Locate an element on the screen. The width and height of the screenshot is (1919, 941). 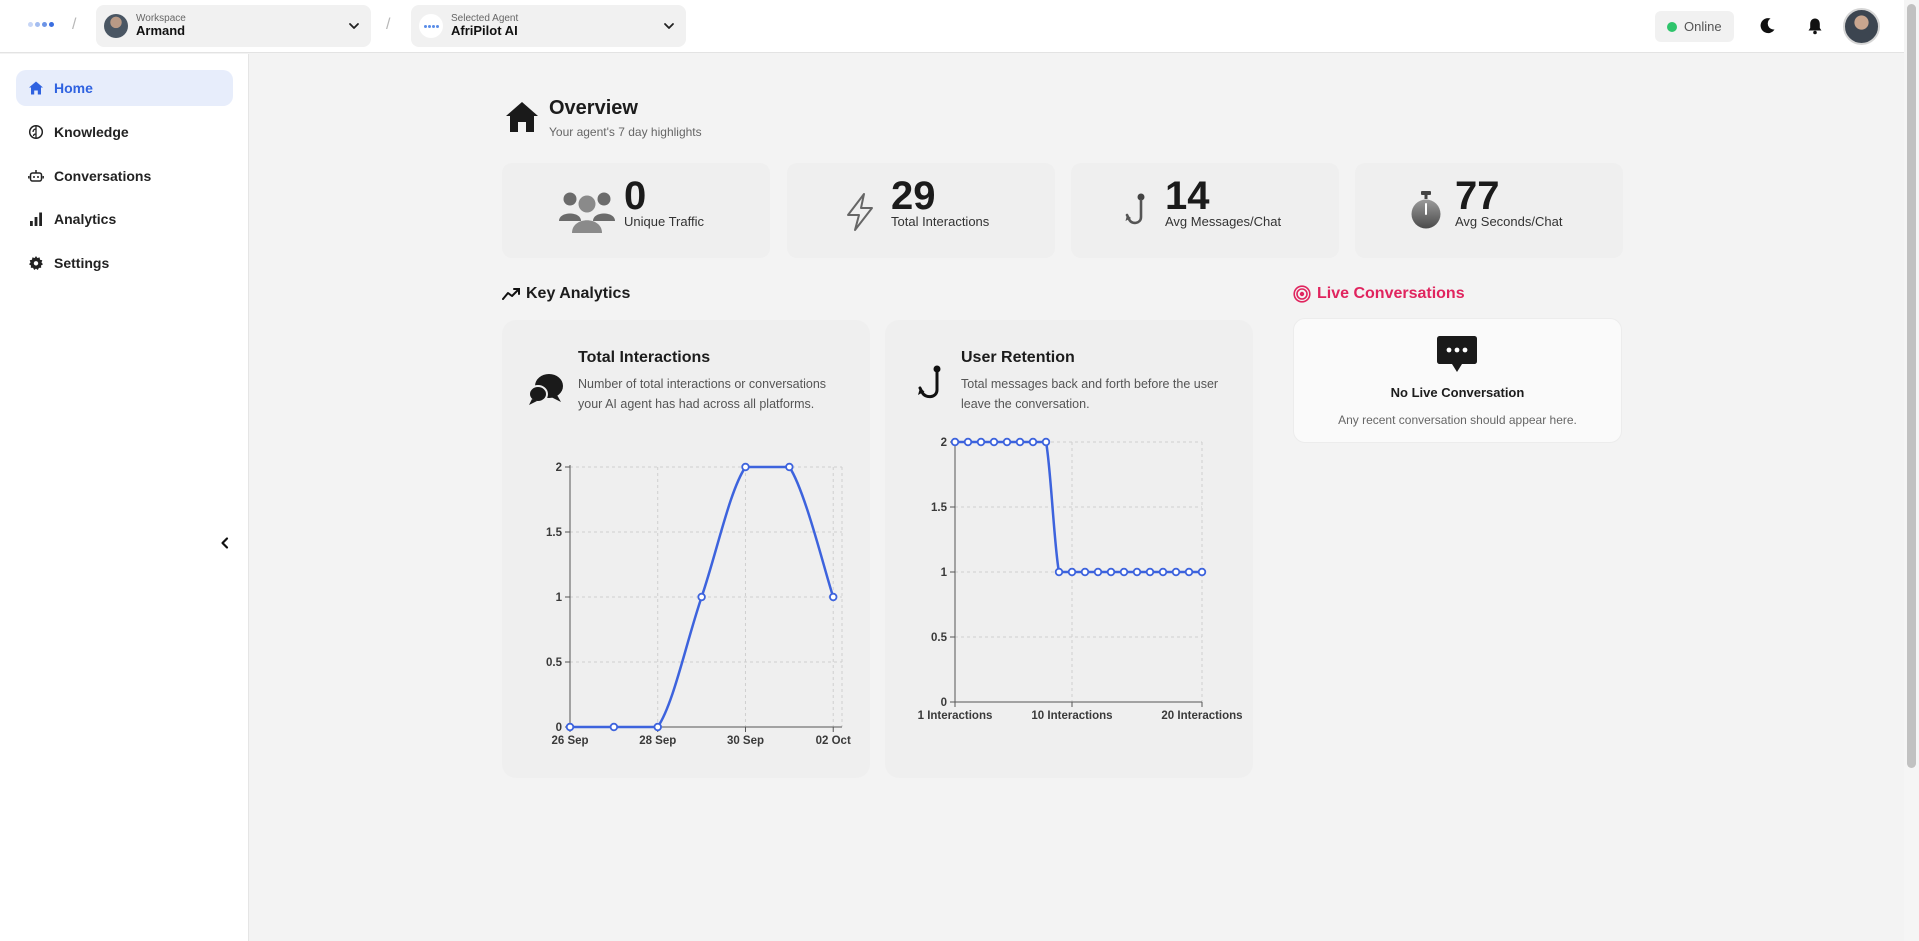
sidebar-item-label: Settings is located at coordinates (82, 263).